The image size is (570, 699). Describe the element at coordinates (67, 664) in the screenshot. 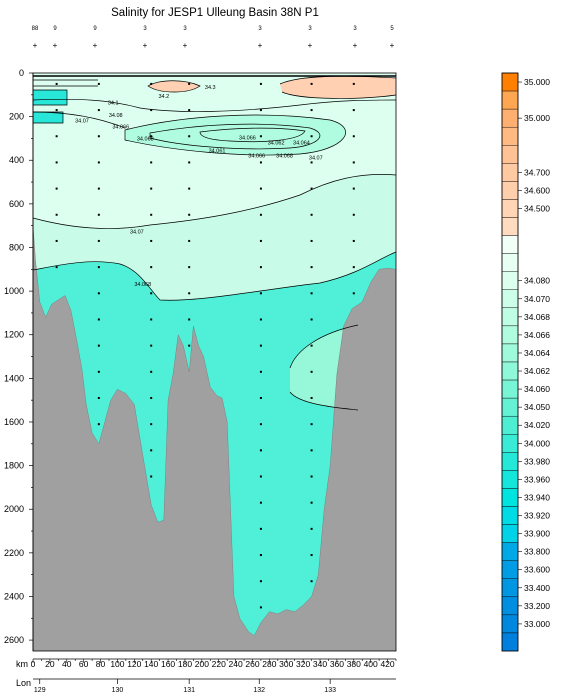

I see `x-tick-label: 40` at that location.